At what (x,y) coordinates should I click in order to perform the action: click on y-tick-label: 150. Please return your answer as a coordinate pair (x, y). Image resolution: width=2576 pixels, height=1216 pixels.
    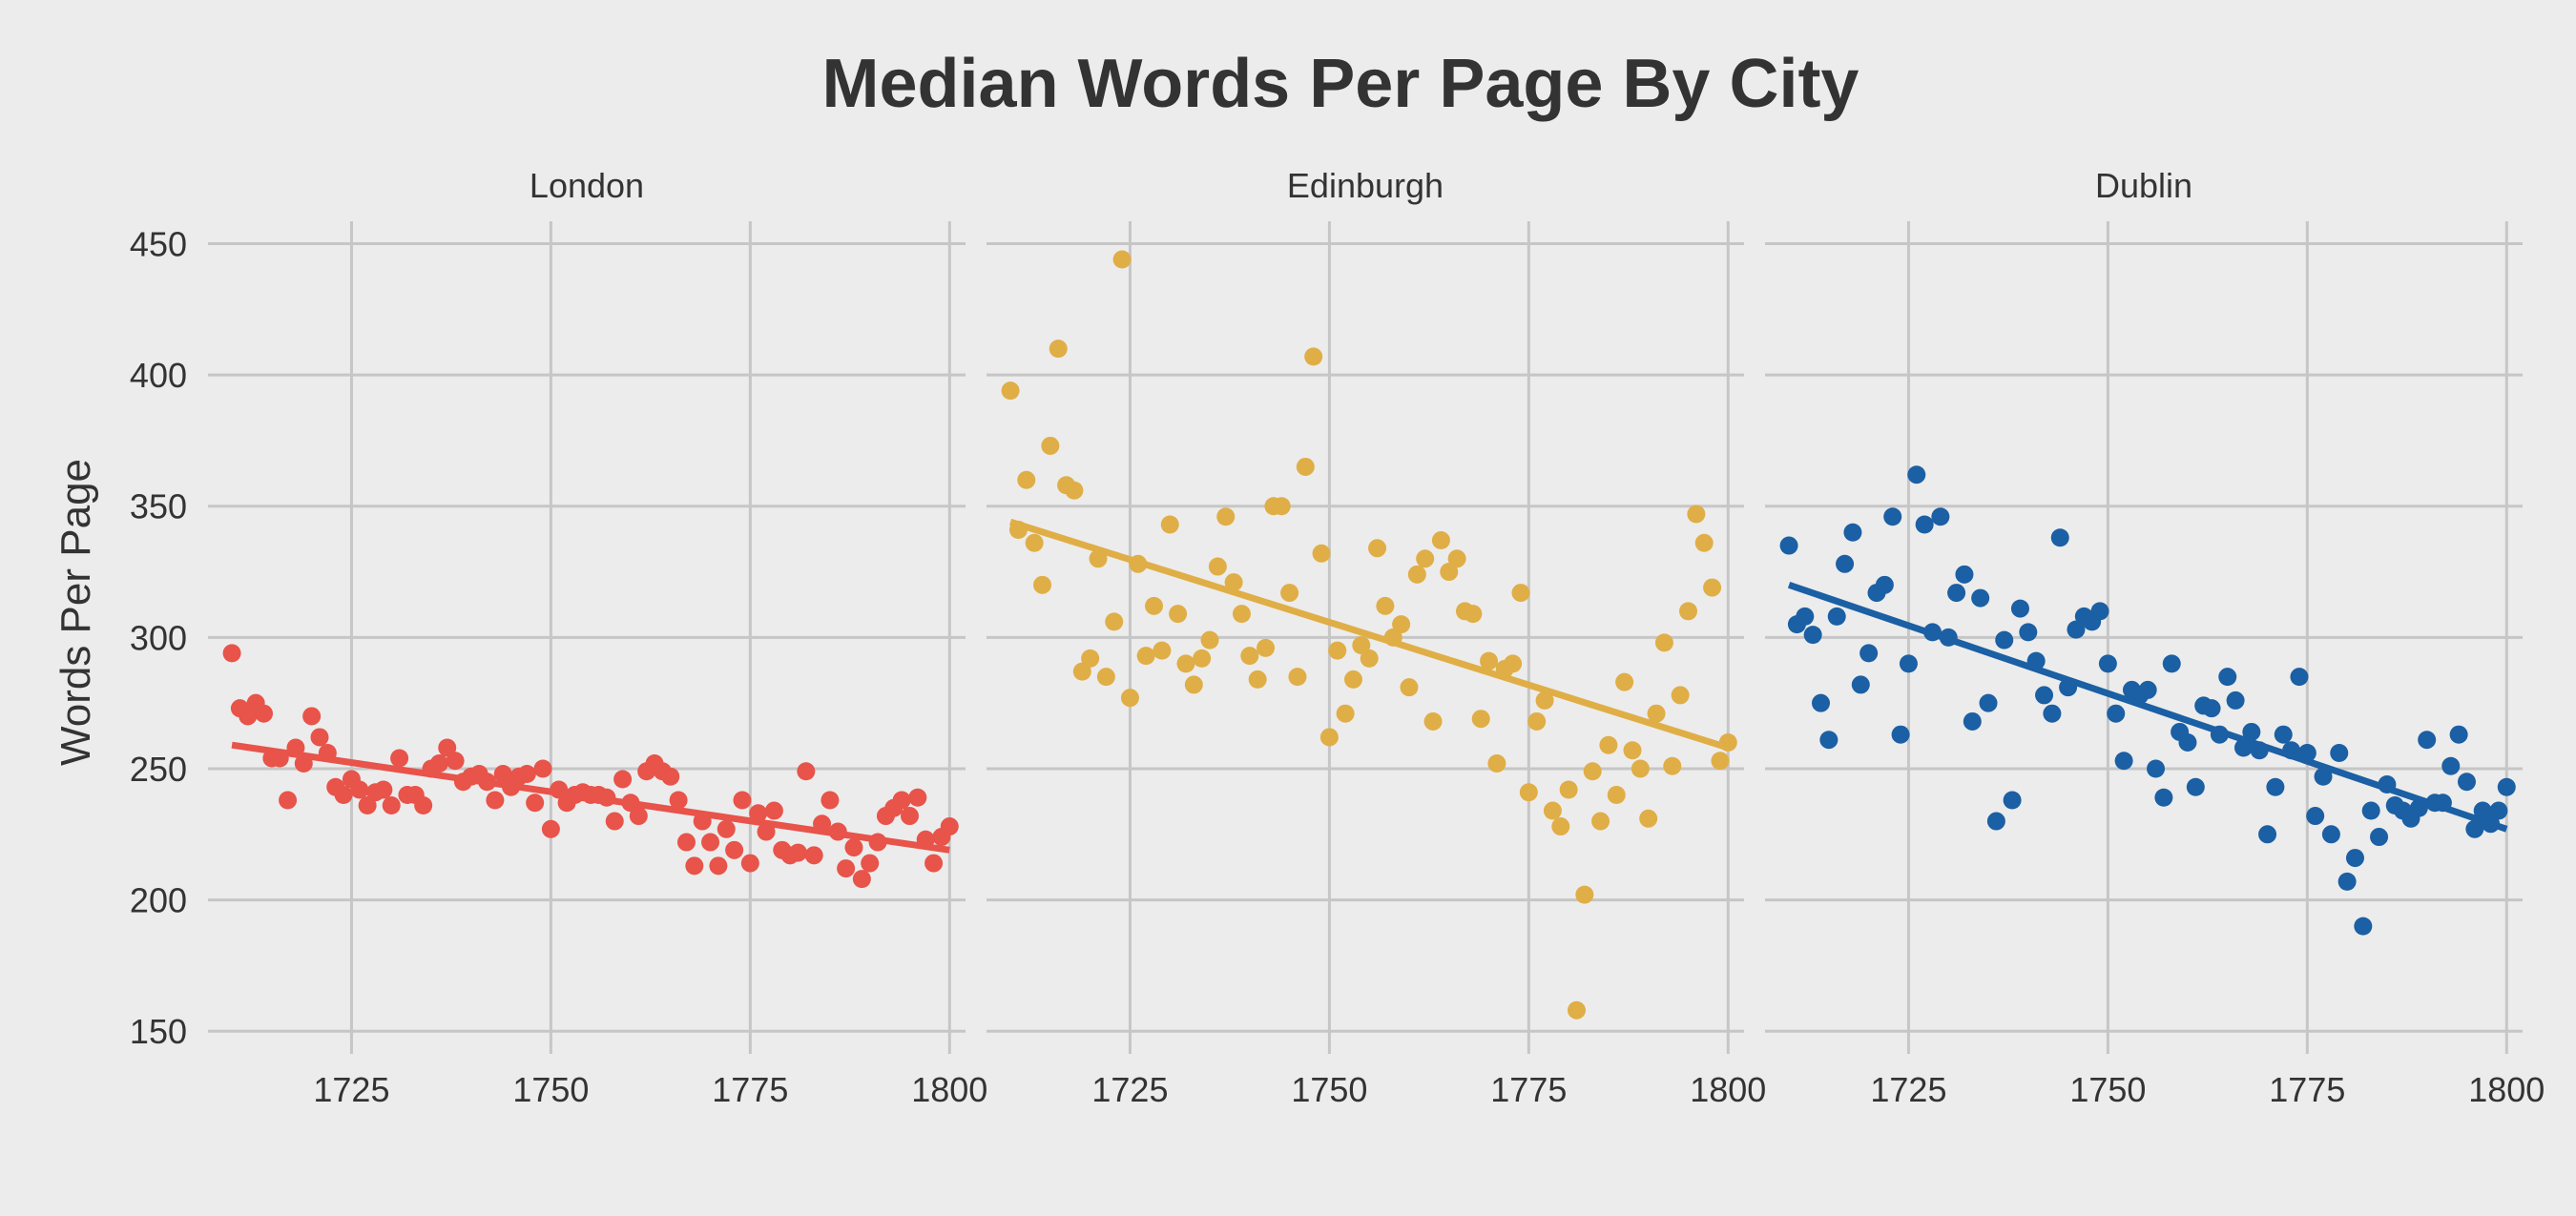
    Looking at the image, I should click on (158, 1031).